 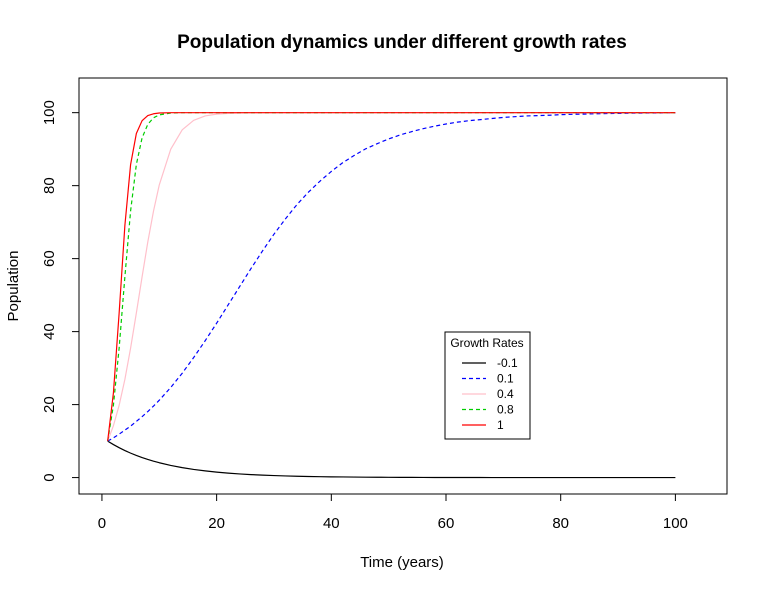 What do you see at coordinates (49, 185) in the screenshot?
I see `y-tick-label: 80` at bounding box center [49, 185].